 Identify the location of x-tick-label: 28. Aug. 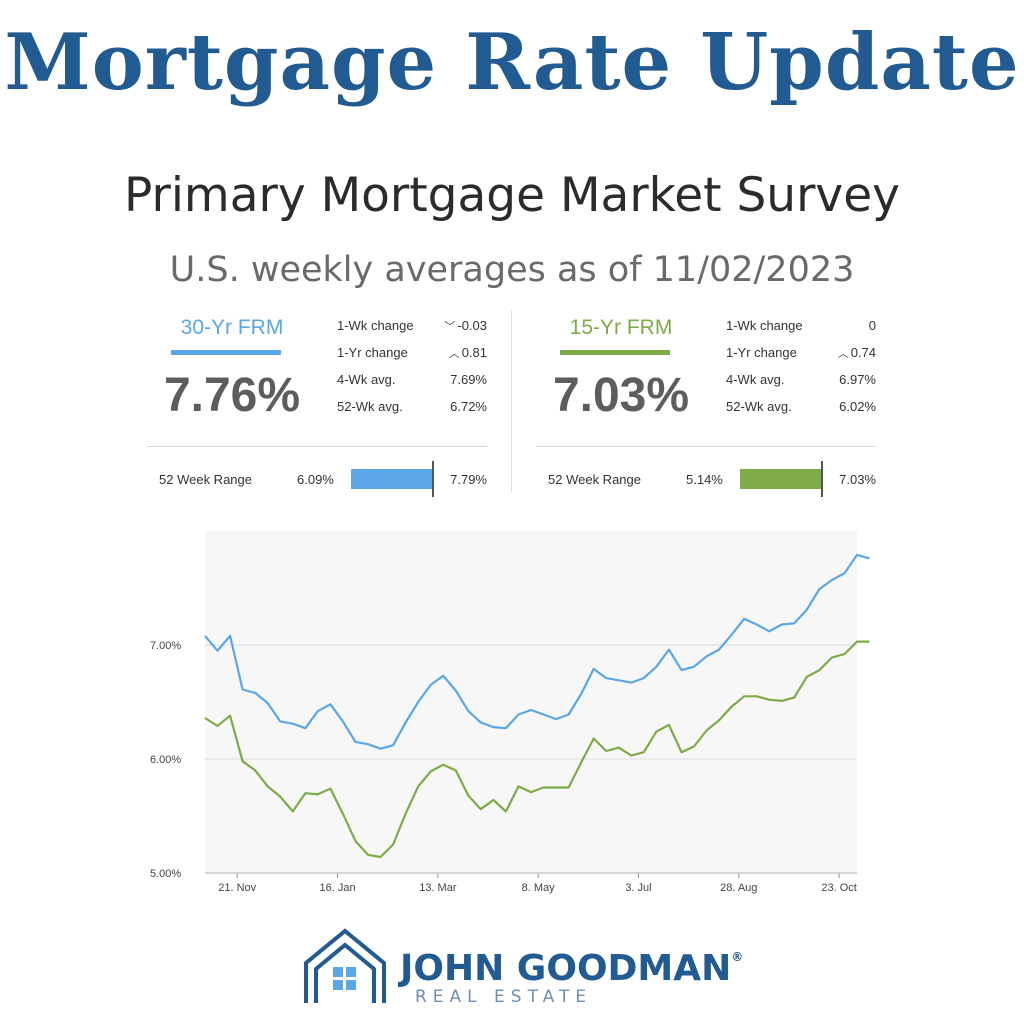
(738, 888).